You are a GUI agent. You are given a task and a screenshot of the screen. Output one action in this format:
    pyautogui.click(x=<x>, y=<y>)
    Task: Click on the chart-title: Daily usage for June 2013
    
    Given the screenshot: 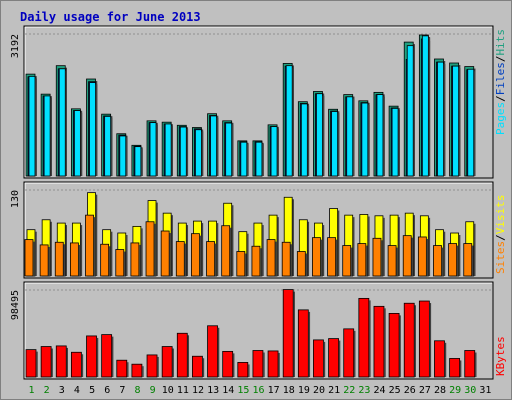 What is the action you would take?
    pyautogui.click(x=110, y=17)
    